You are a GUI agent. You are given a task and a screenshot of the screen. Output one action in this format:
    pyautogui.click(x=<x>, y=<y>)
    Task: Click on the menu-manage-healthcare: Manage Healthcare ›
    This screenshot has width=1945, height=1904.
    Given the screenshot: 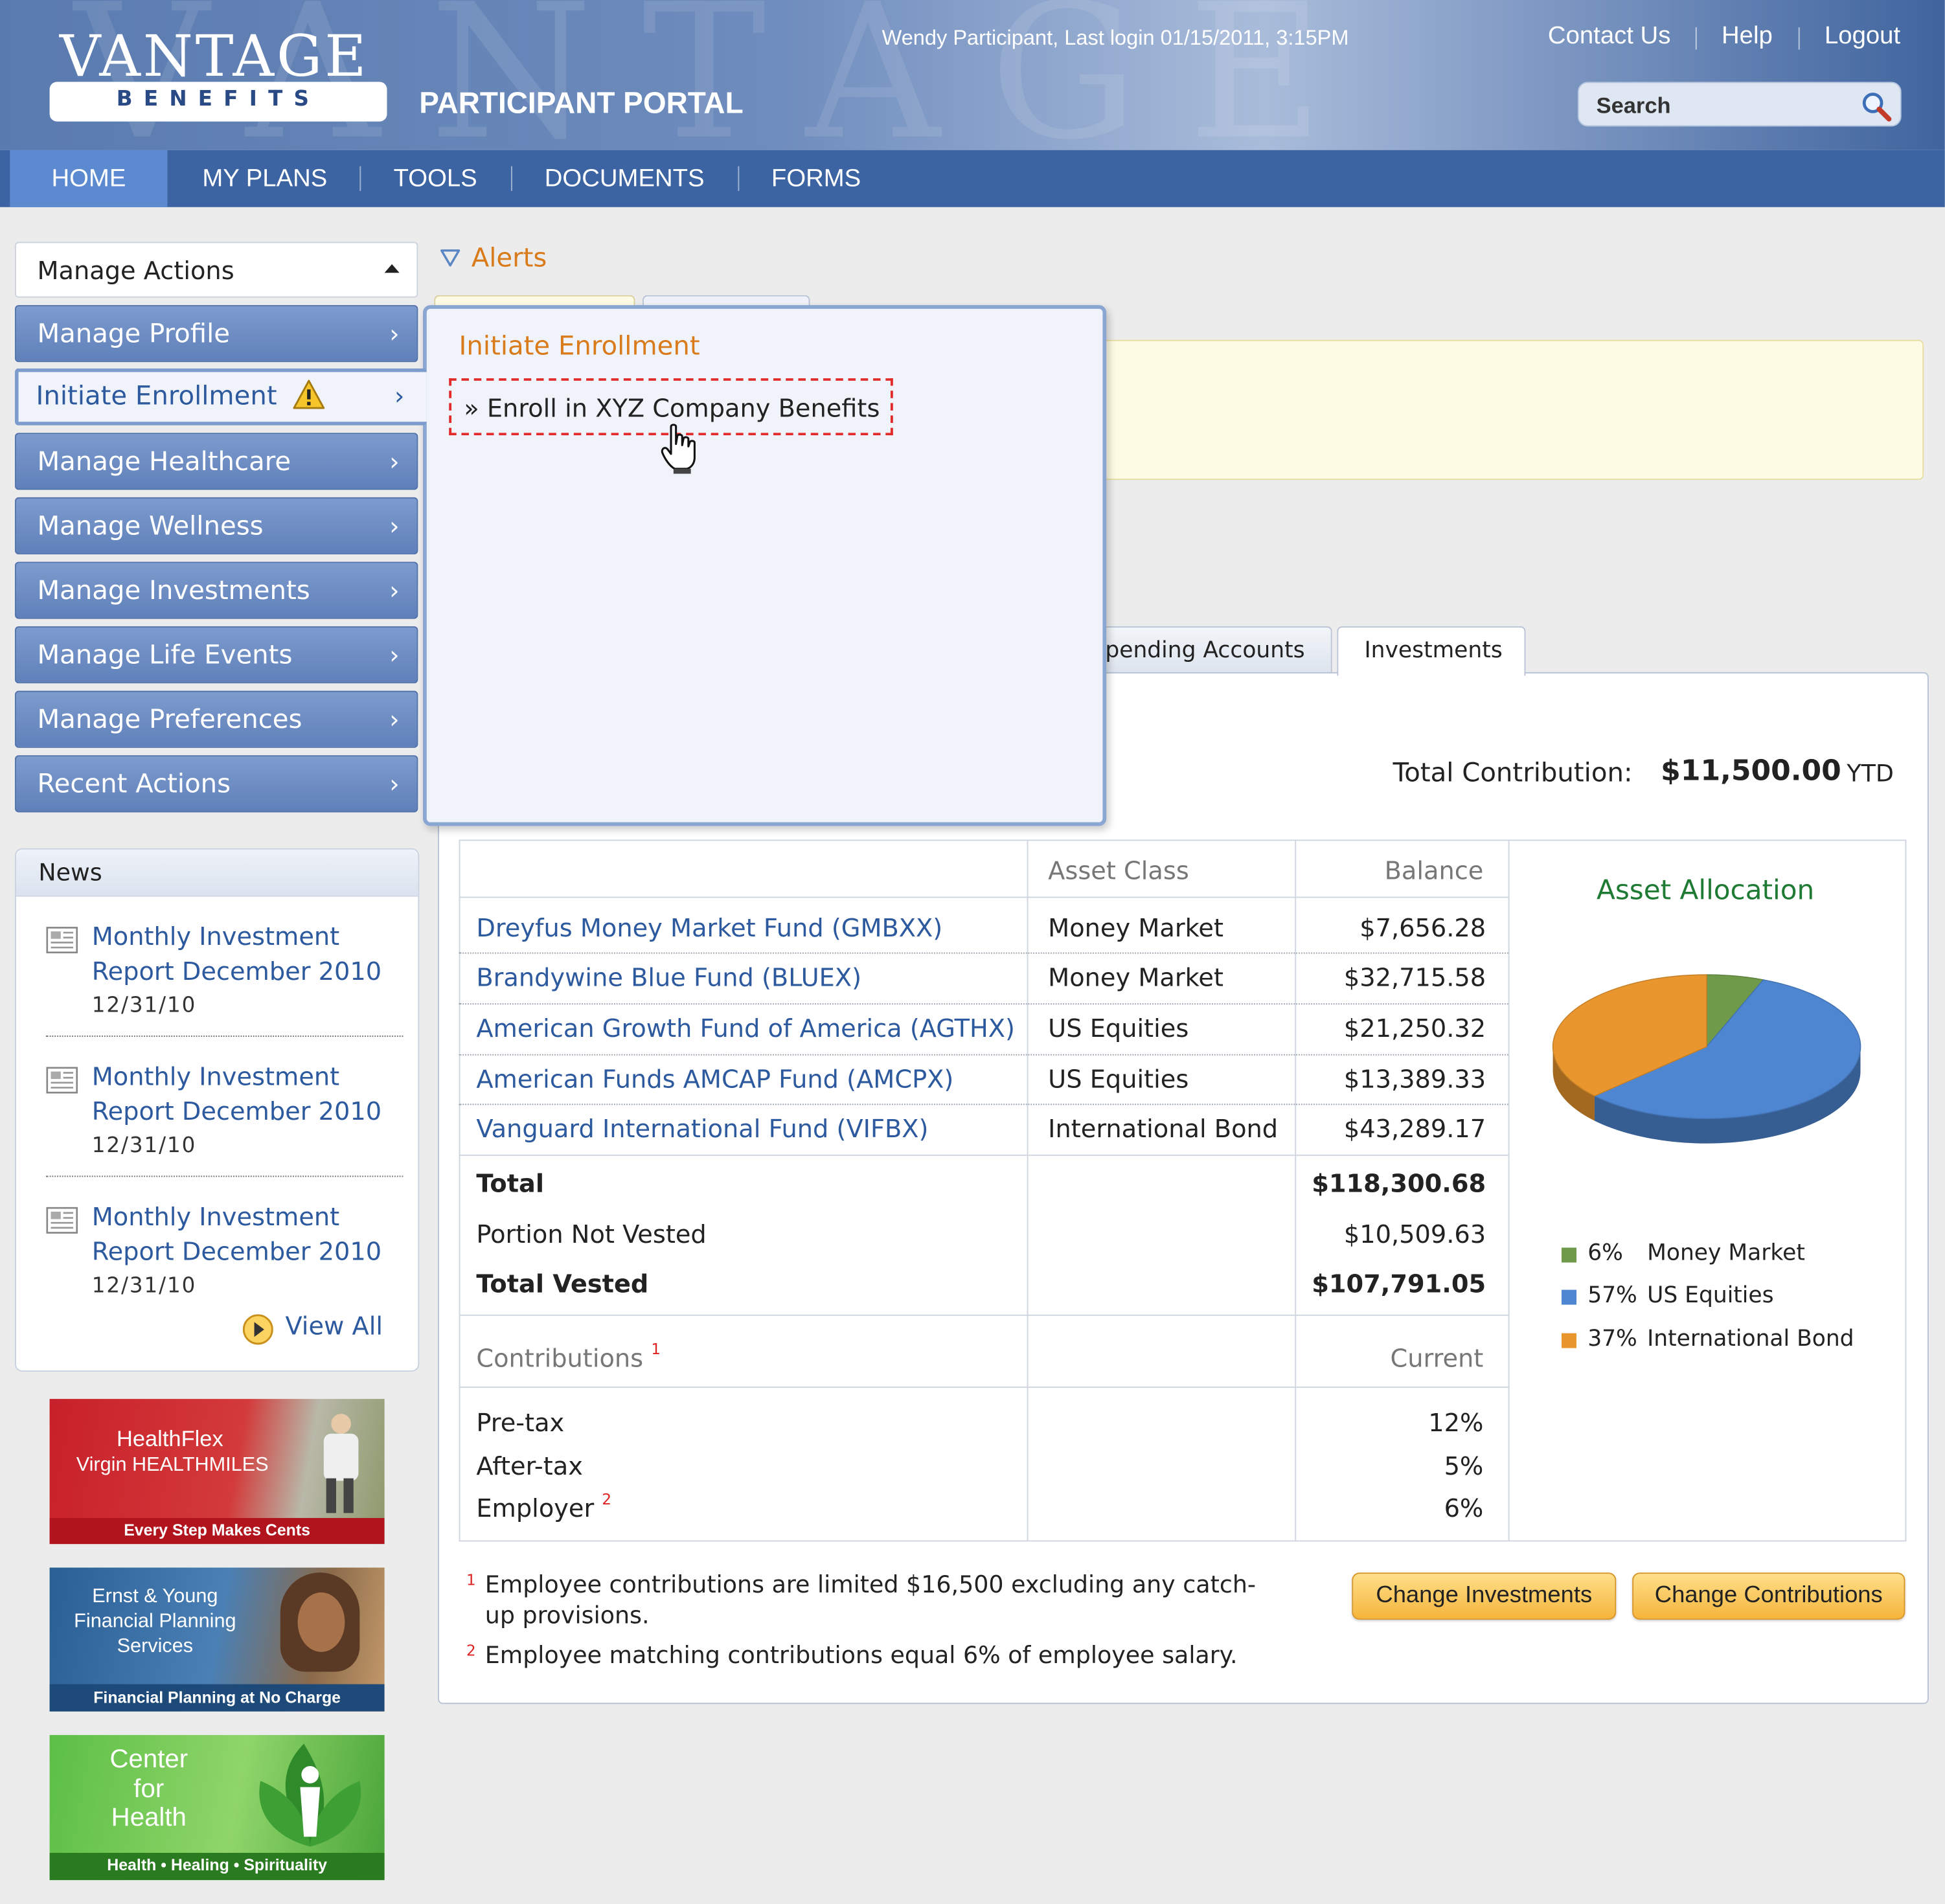 What is the action you would take?
    pyautogui.click(x=216, y=462)
    